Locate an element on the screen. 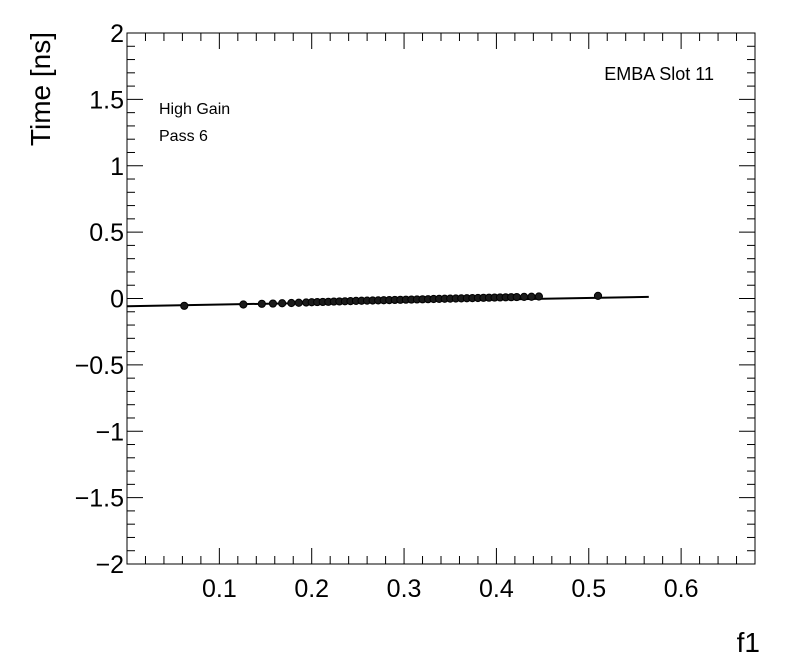 This screenshot has width=796, height=672. annotation-gain: High Gain is located at coordinates (194, 109).